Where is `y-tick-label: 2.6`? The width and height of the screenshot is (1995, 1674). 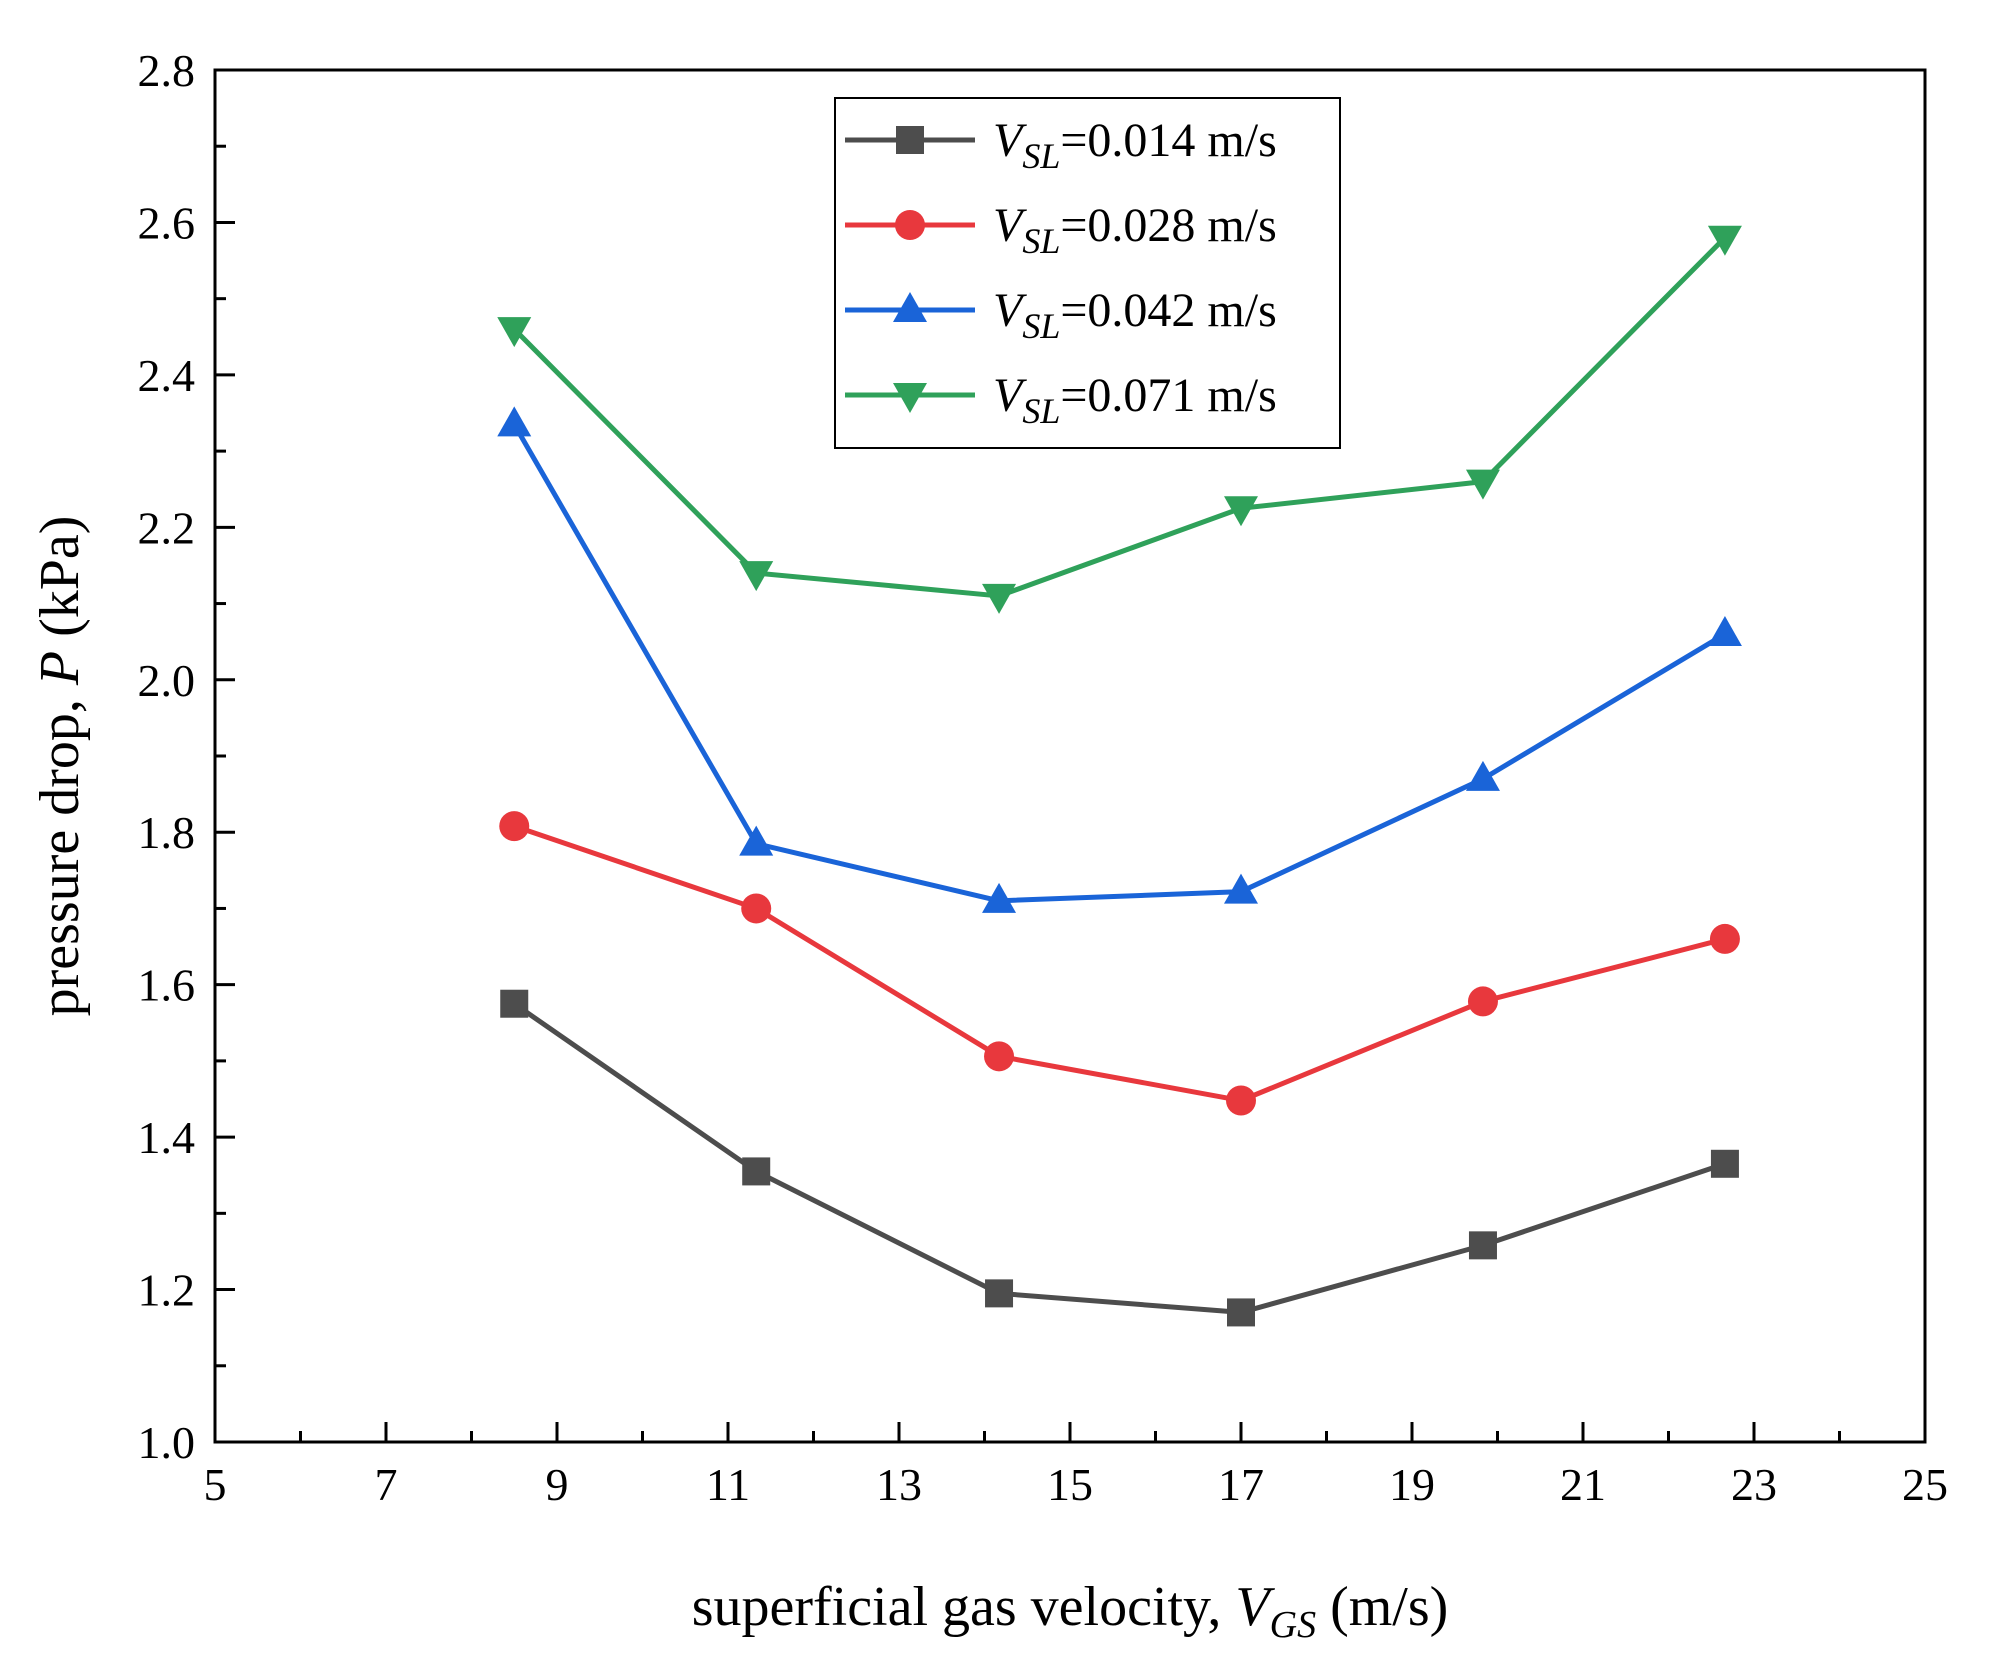 y-tick-label: 2.6 is located at coordinates (167, 222).